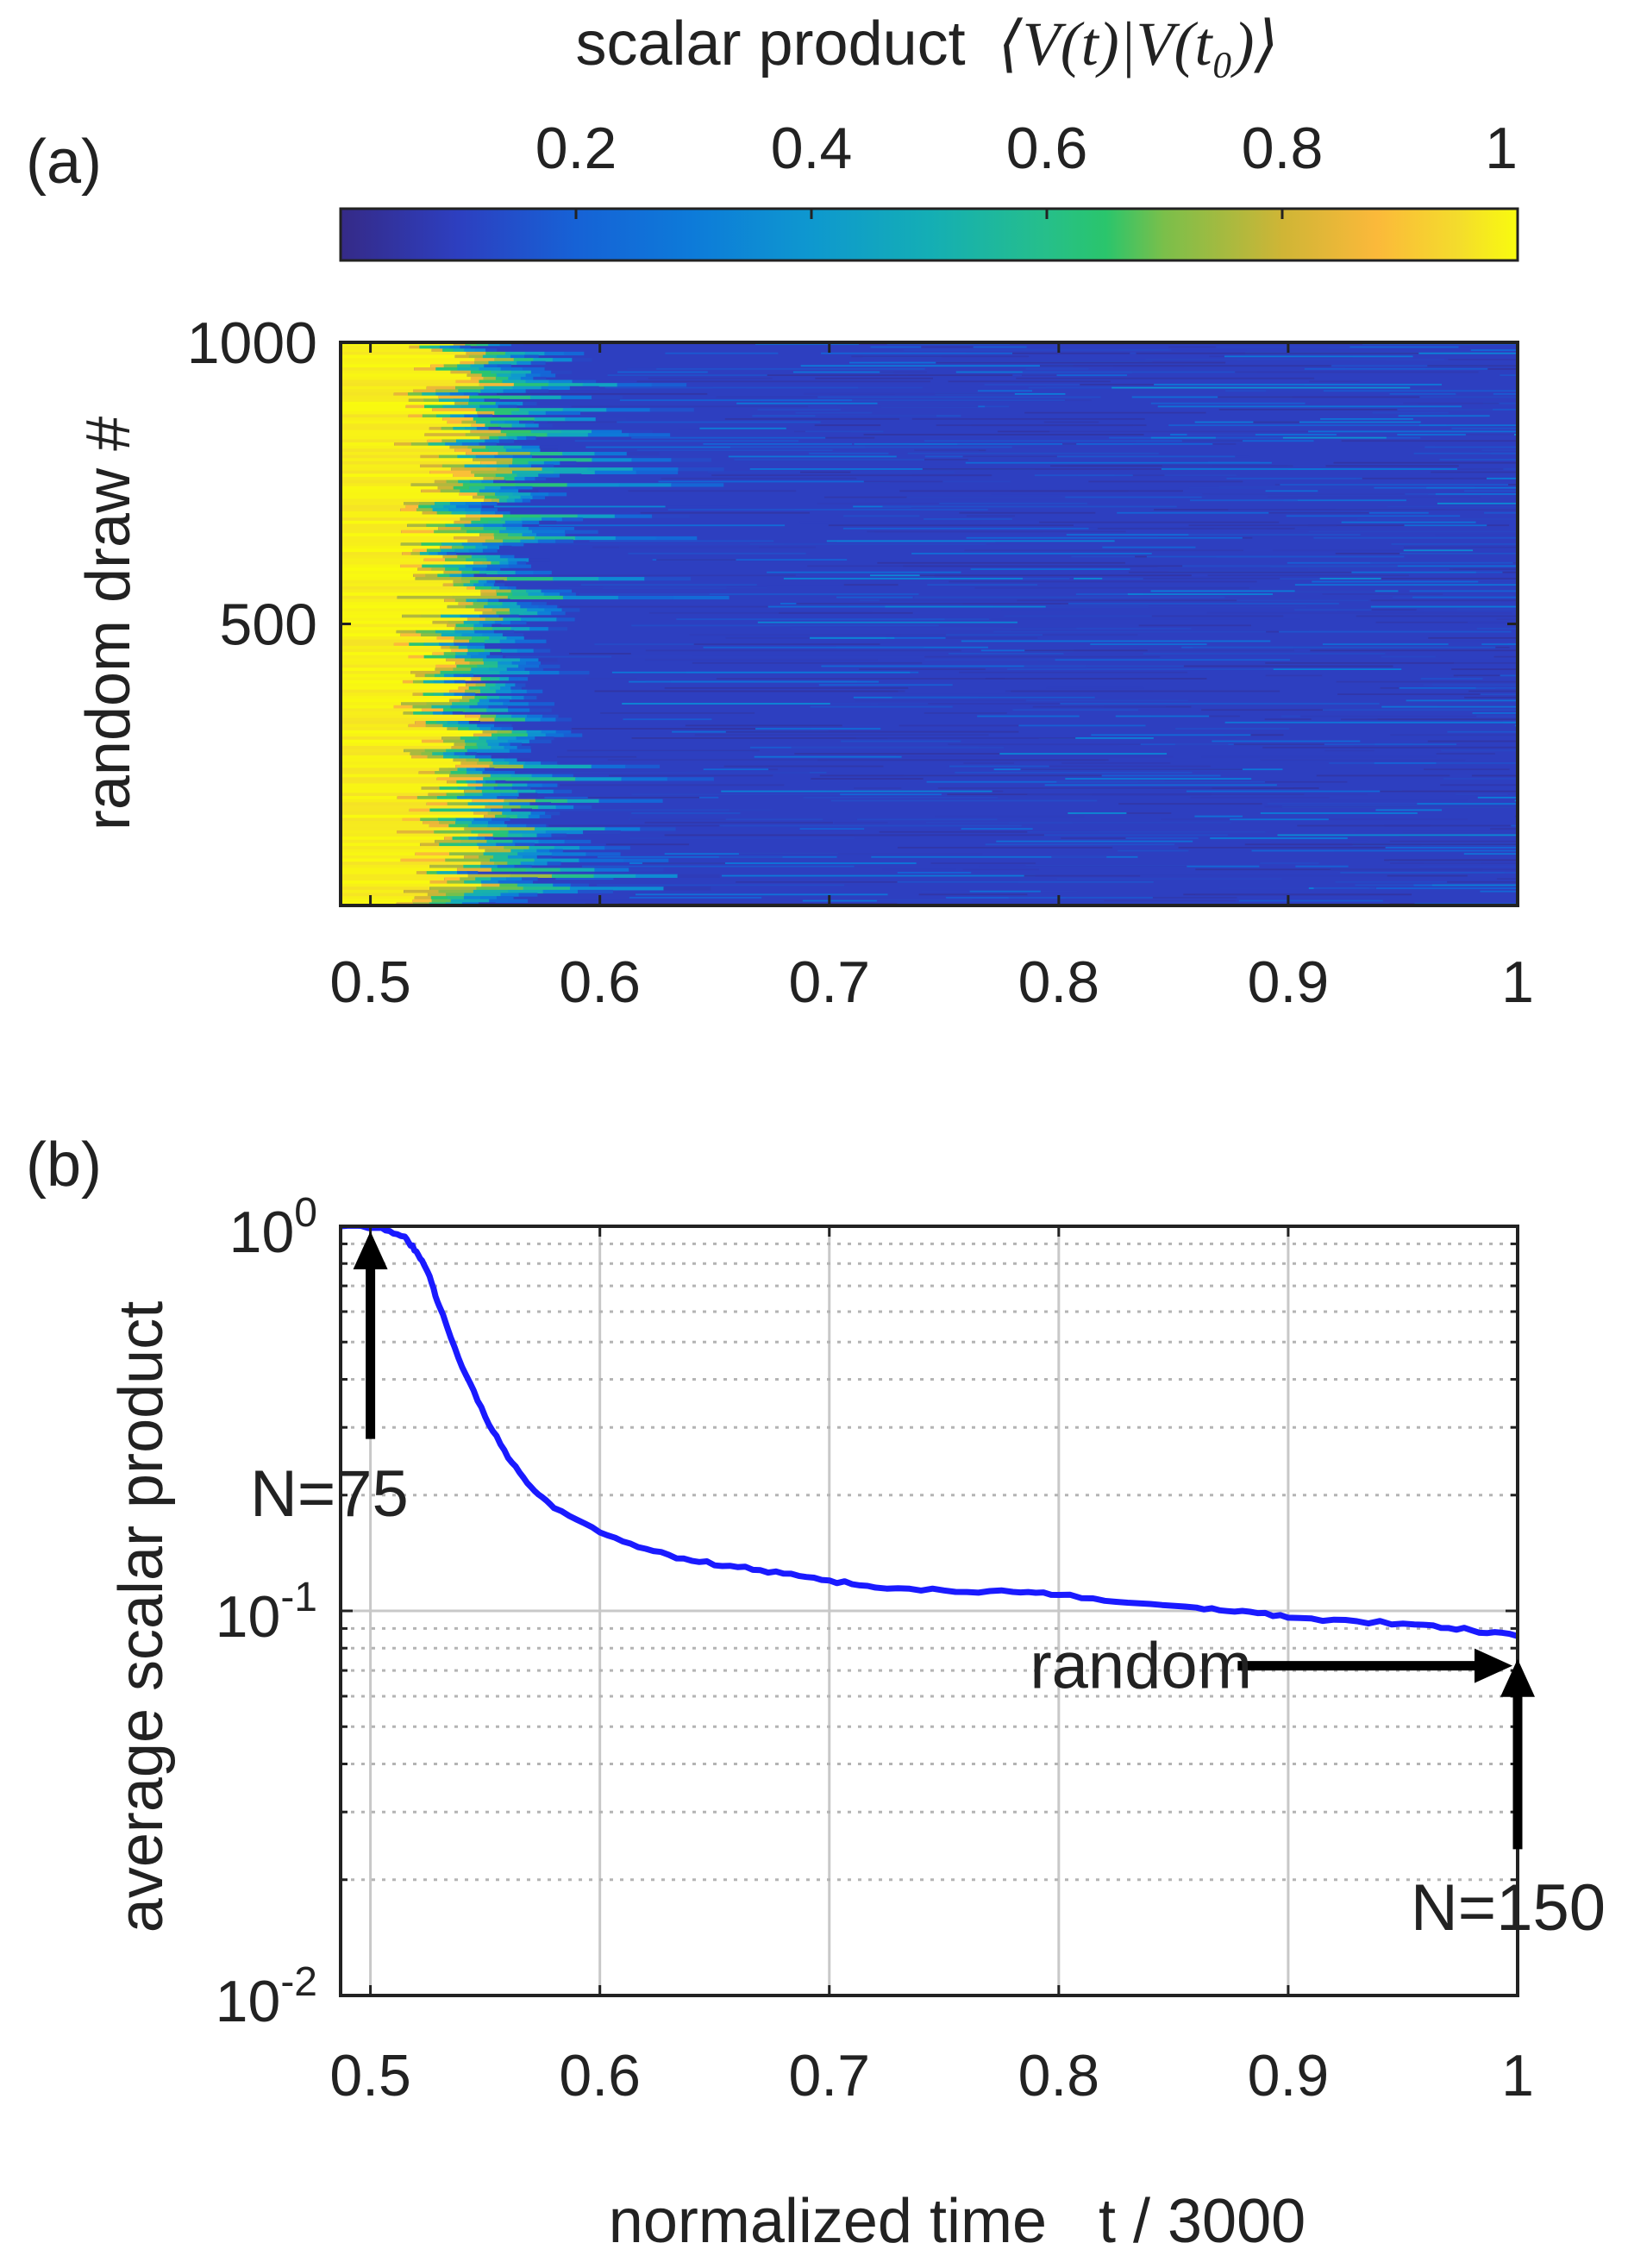  I want to click on x-tick-label: 1, so click(1518, 2075).